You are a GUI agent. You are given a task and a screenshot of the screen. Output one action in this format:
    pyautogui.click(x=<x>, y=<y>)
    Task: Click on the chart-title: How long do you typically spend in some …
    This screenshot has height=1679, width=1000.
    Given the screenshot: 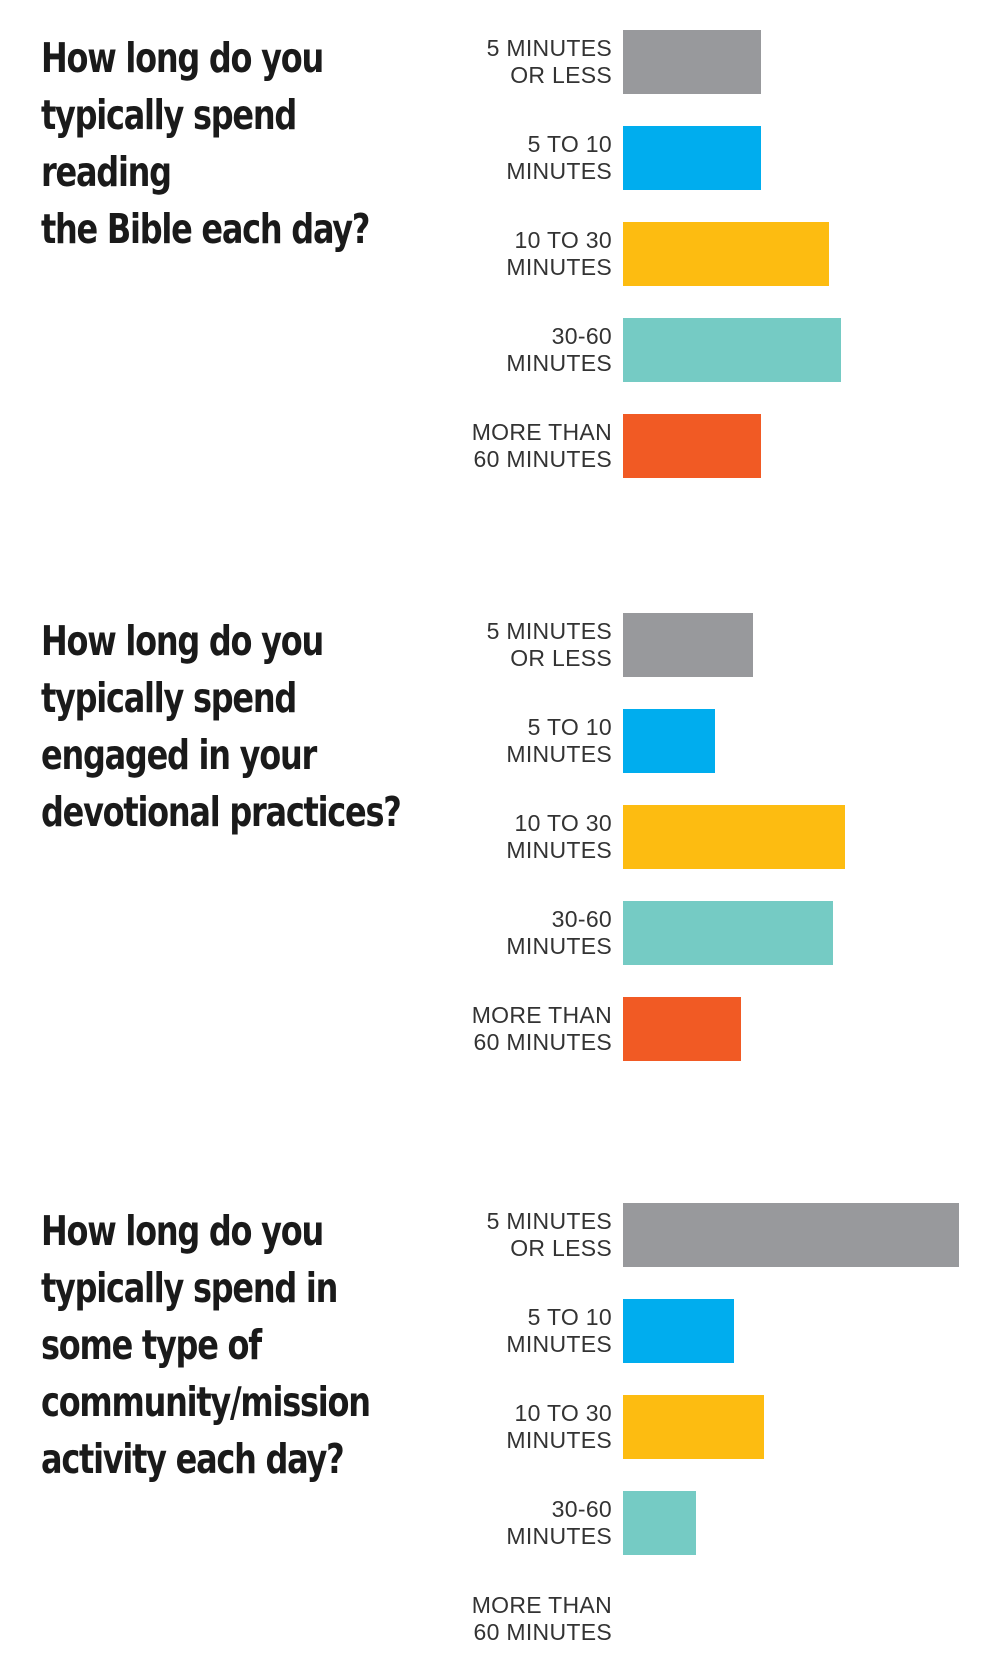 What is the action you would take?
    pyautogui.click(x=206, y=1345)
    